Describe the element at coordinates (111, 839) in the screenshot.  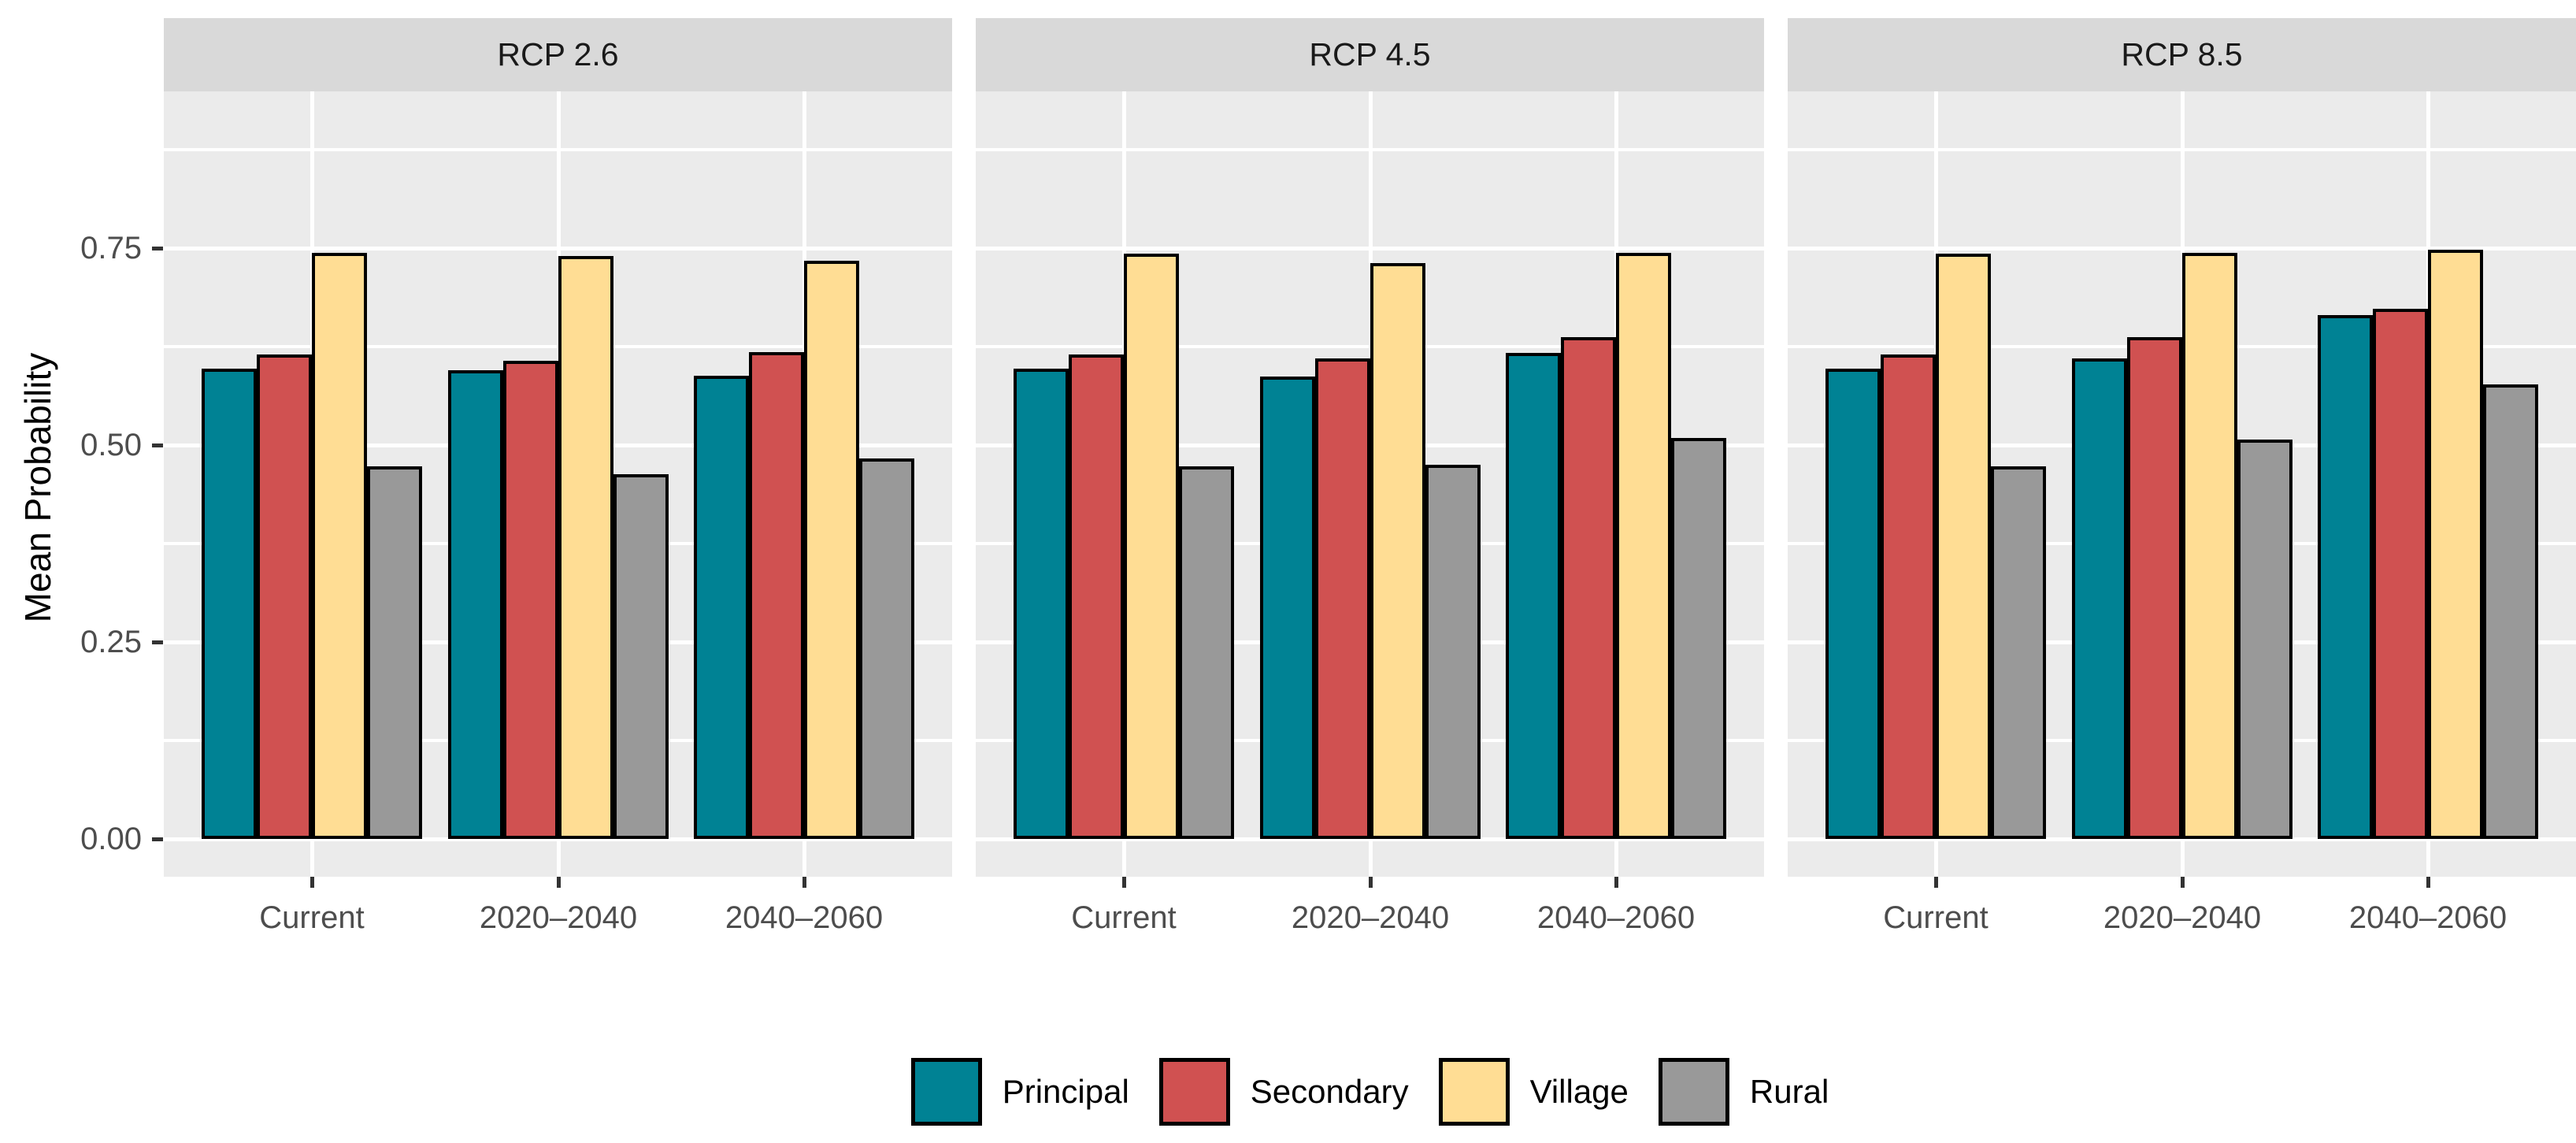
I see `y-tick-label: 0.00` at that location.